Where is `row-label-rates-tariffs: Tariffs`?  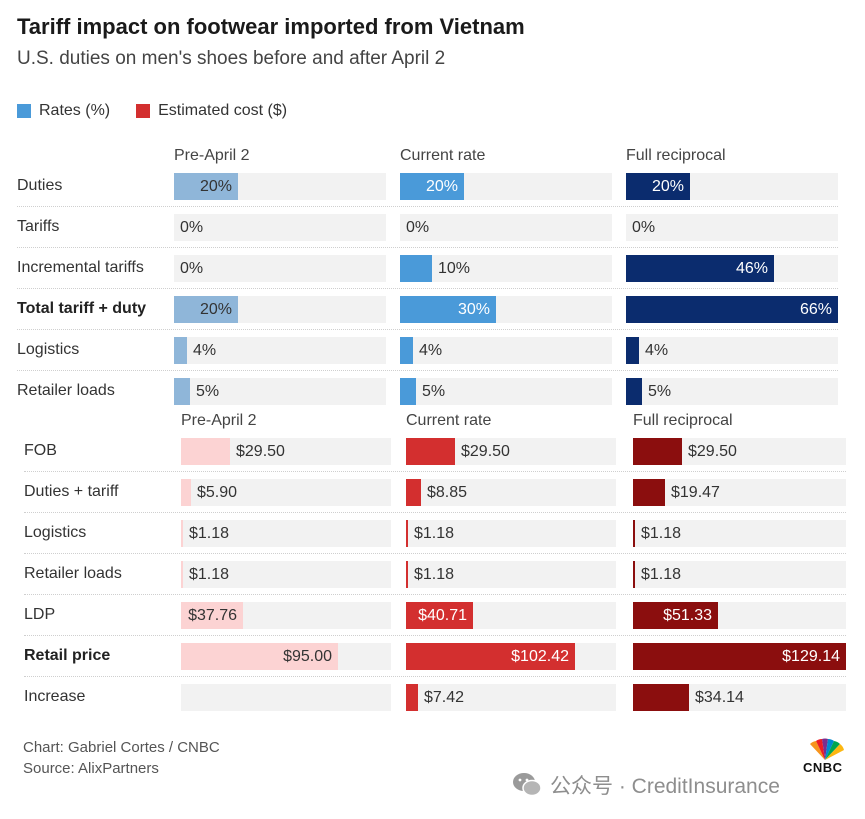
row-label-rates-tariffs: Tariffs is located at coordinates (38, 226).